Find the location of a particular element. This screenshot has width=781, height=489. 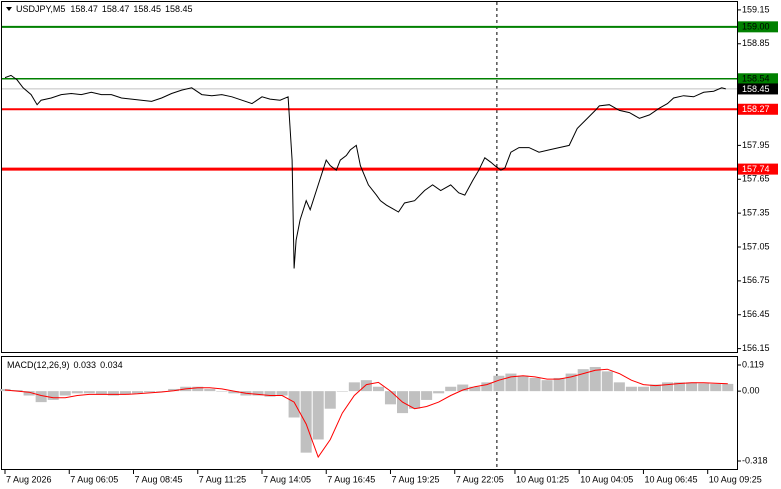

x-tick-label: 7 Aug 08:45 is located at coordinates (159, 479).